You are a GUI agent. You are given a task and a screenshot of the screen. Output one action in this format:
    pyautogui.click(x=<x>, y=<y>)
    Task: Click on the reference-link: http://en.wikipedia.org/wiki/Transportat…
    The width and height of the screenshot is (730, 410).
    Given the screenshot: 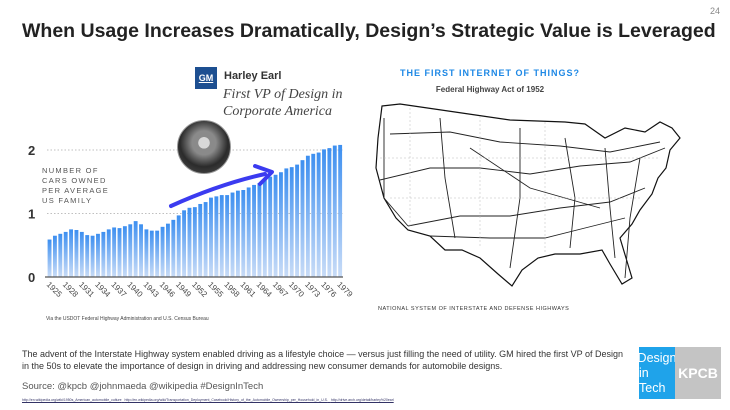 What is the action you would take?
    pyautogui.click(x=226, y=400)
    